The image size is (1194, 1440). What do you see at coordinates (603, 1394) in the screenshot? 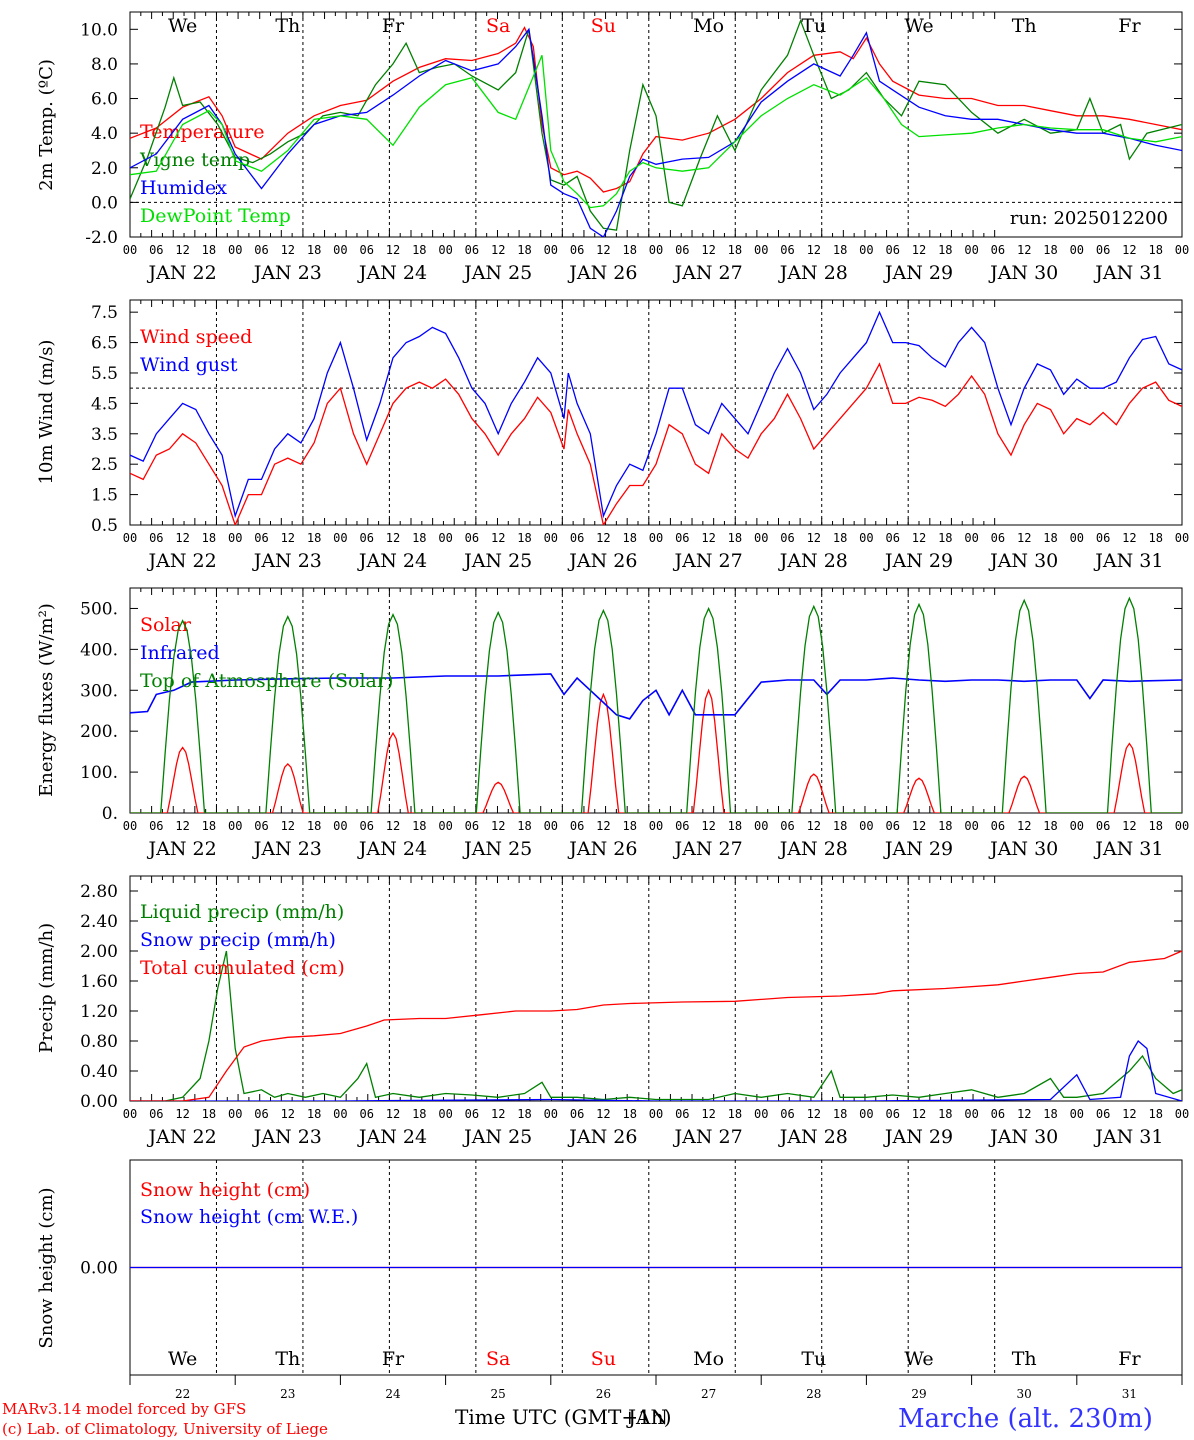
I see `day-number-label: 26` at bounding box center [603, 1394].